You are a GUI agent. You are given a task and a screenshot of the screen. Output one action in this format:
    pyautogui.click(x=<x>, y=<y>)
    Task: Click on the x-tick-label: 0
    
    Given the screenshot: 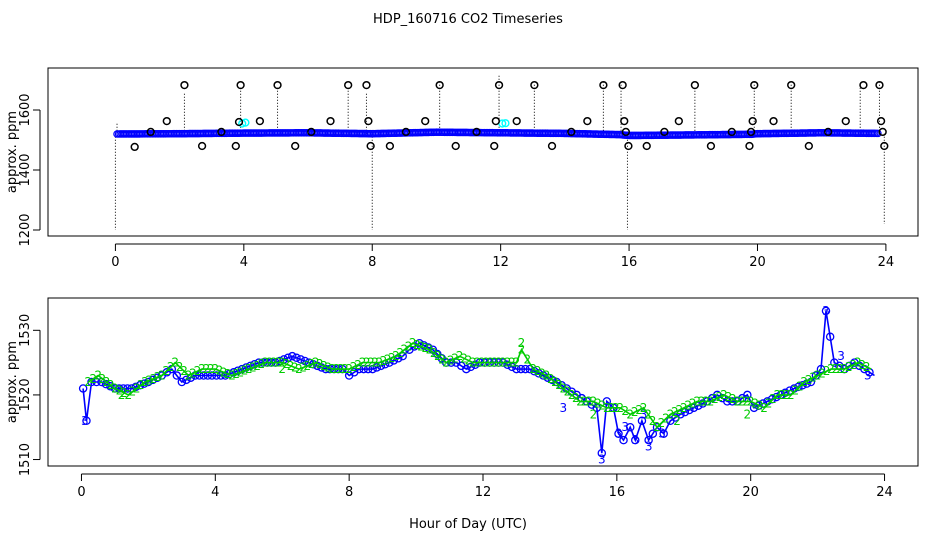 What is the action you would take?
    pyautogui.click(x=115, y=262)
    